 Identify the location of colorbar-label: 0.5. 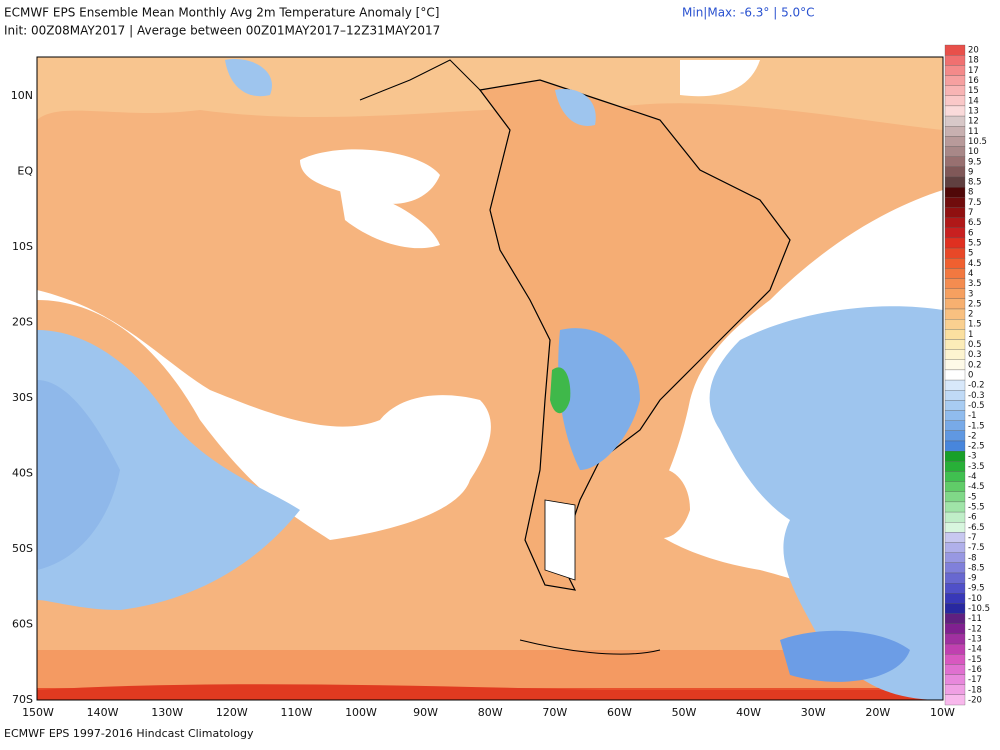
(975, 345).